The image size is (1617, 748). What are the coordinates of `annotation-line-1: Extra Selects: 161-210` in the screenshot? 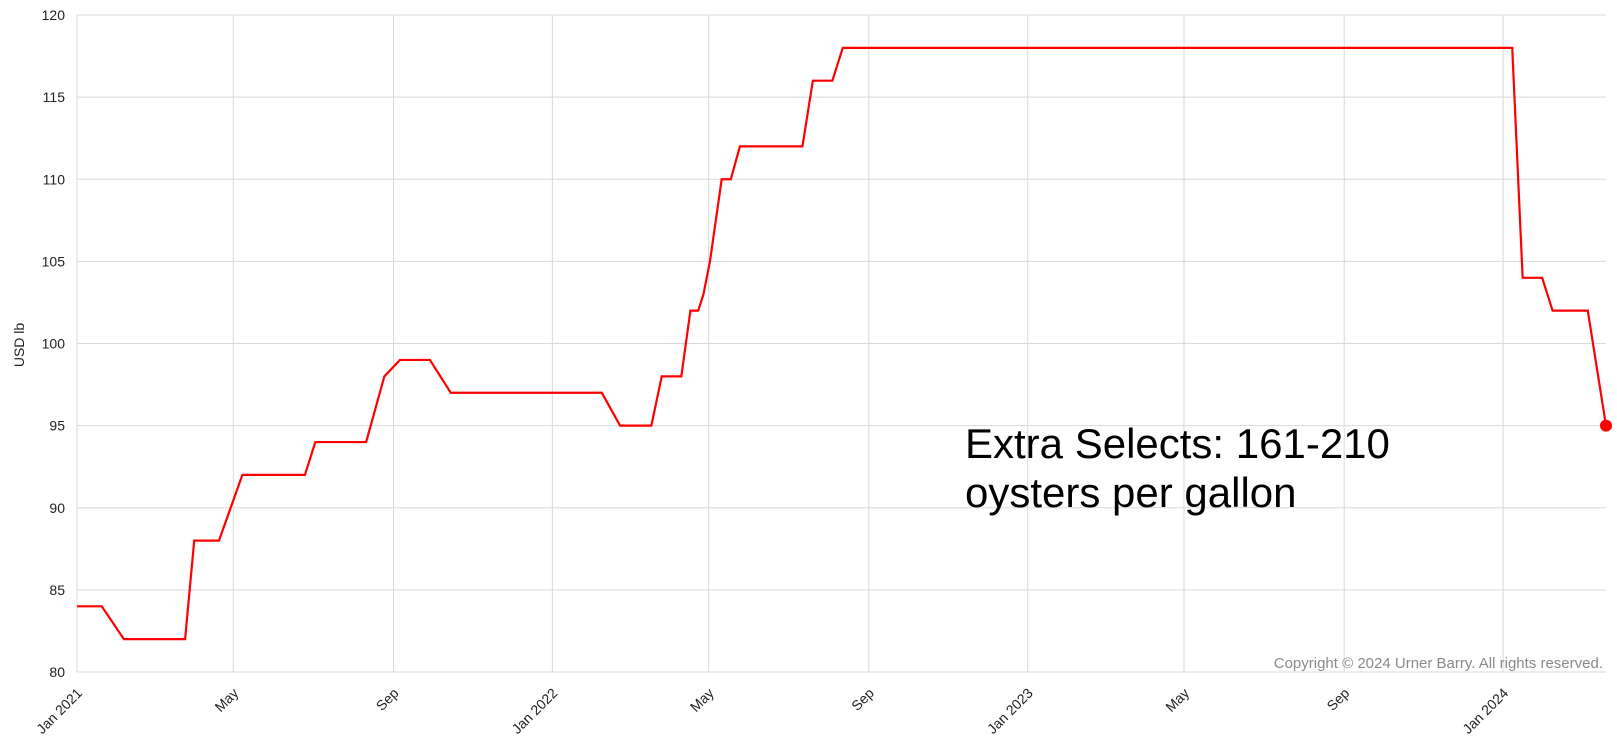 It's located at (1177, 443).